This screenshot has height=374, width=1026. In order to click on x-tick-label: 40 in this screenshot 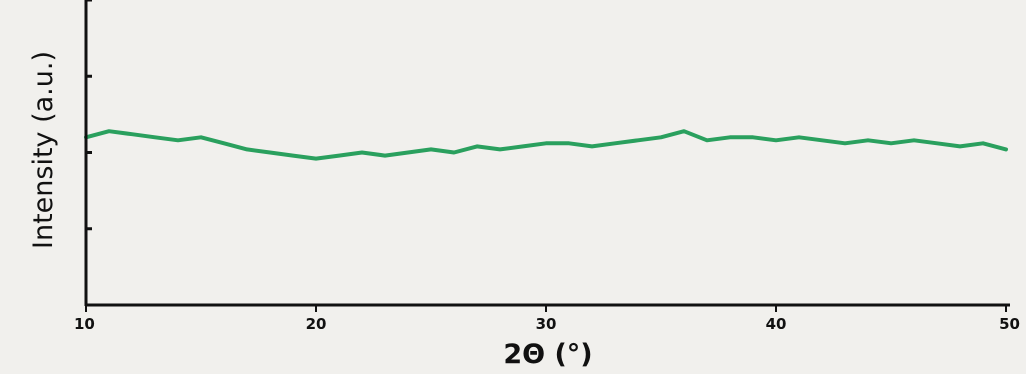, I will do `click(776, 324)`.